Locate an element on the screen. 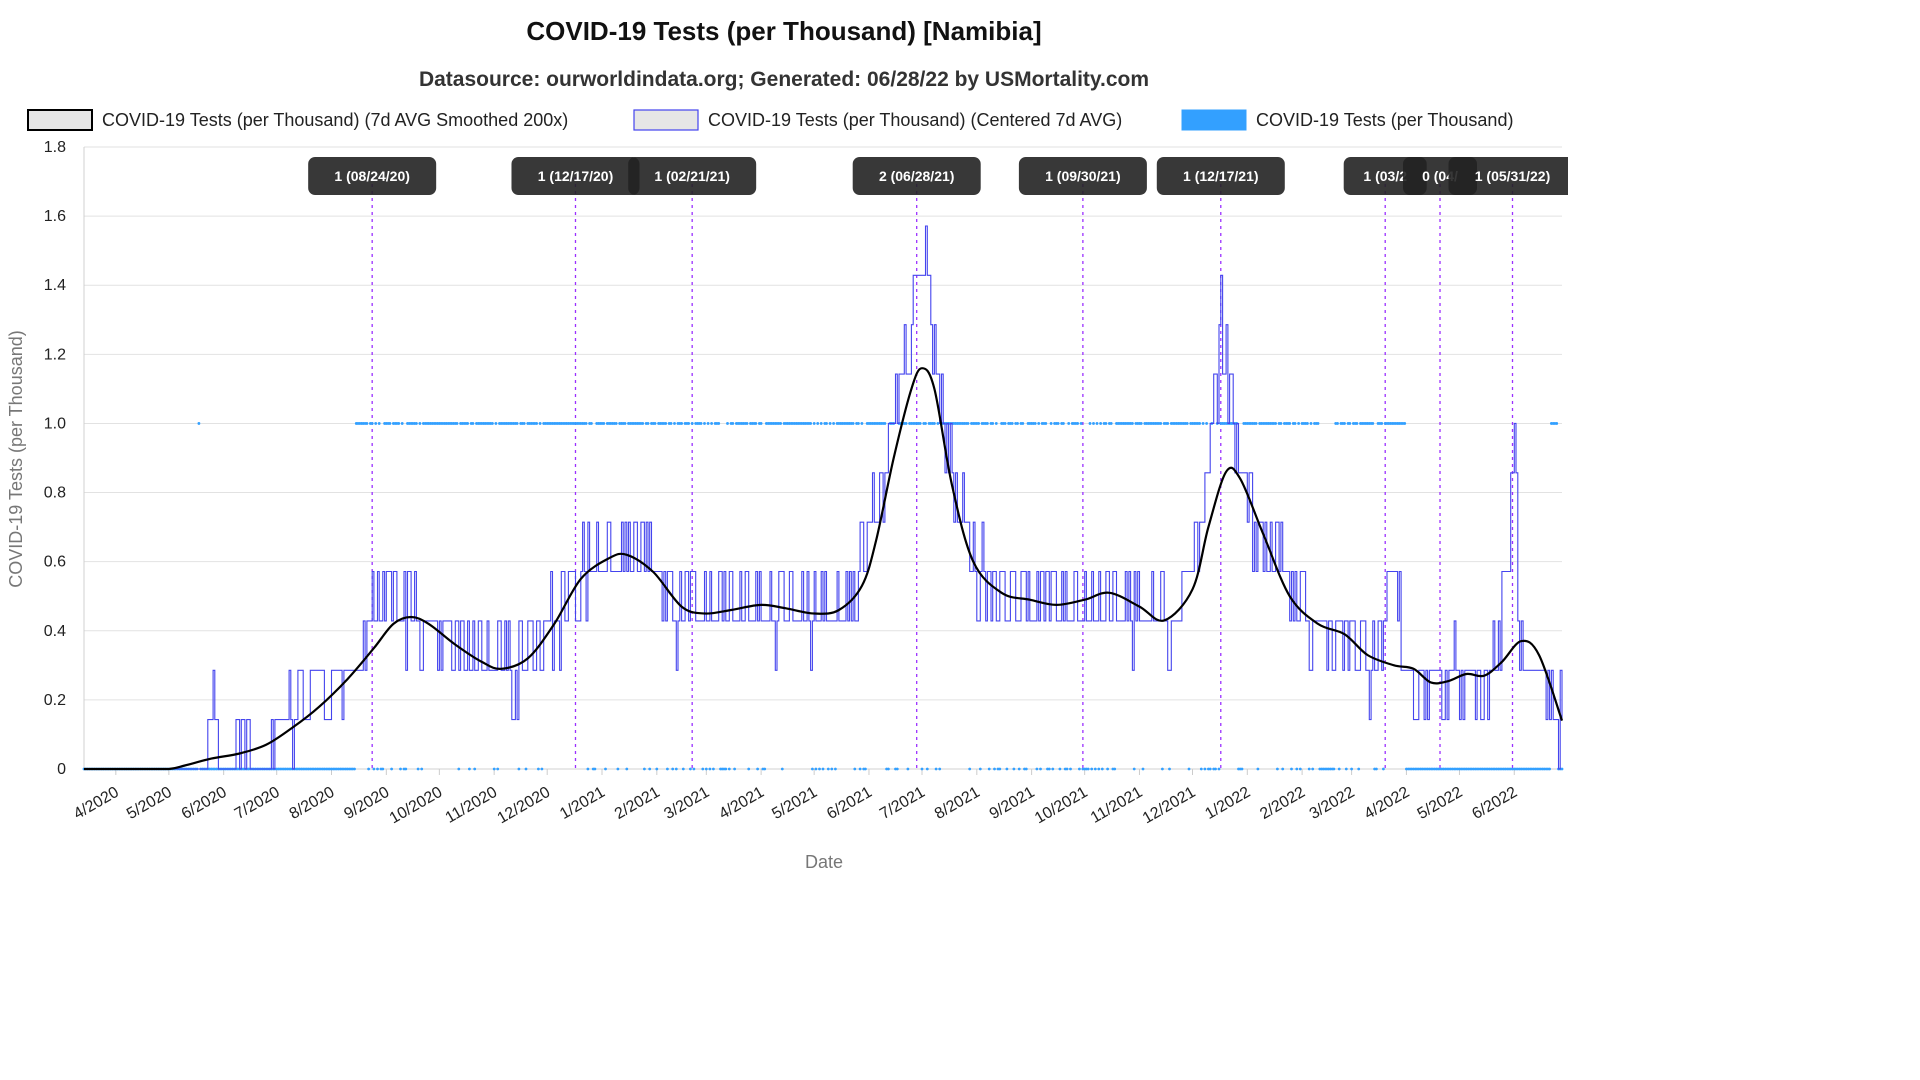  annotation-label: 2 (06/28/21) is located at coordinates (917, 176).